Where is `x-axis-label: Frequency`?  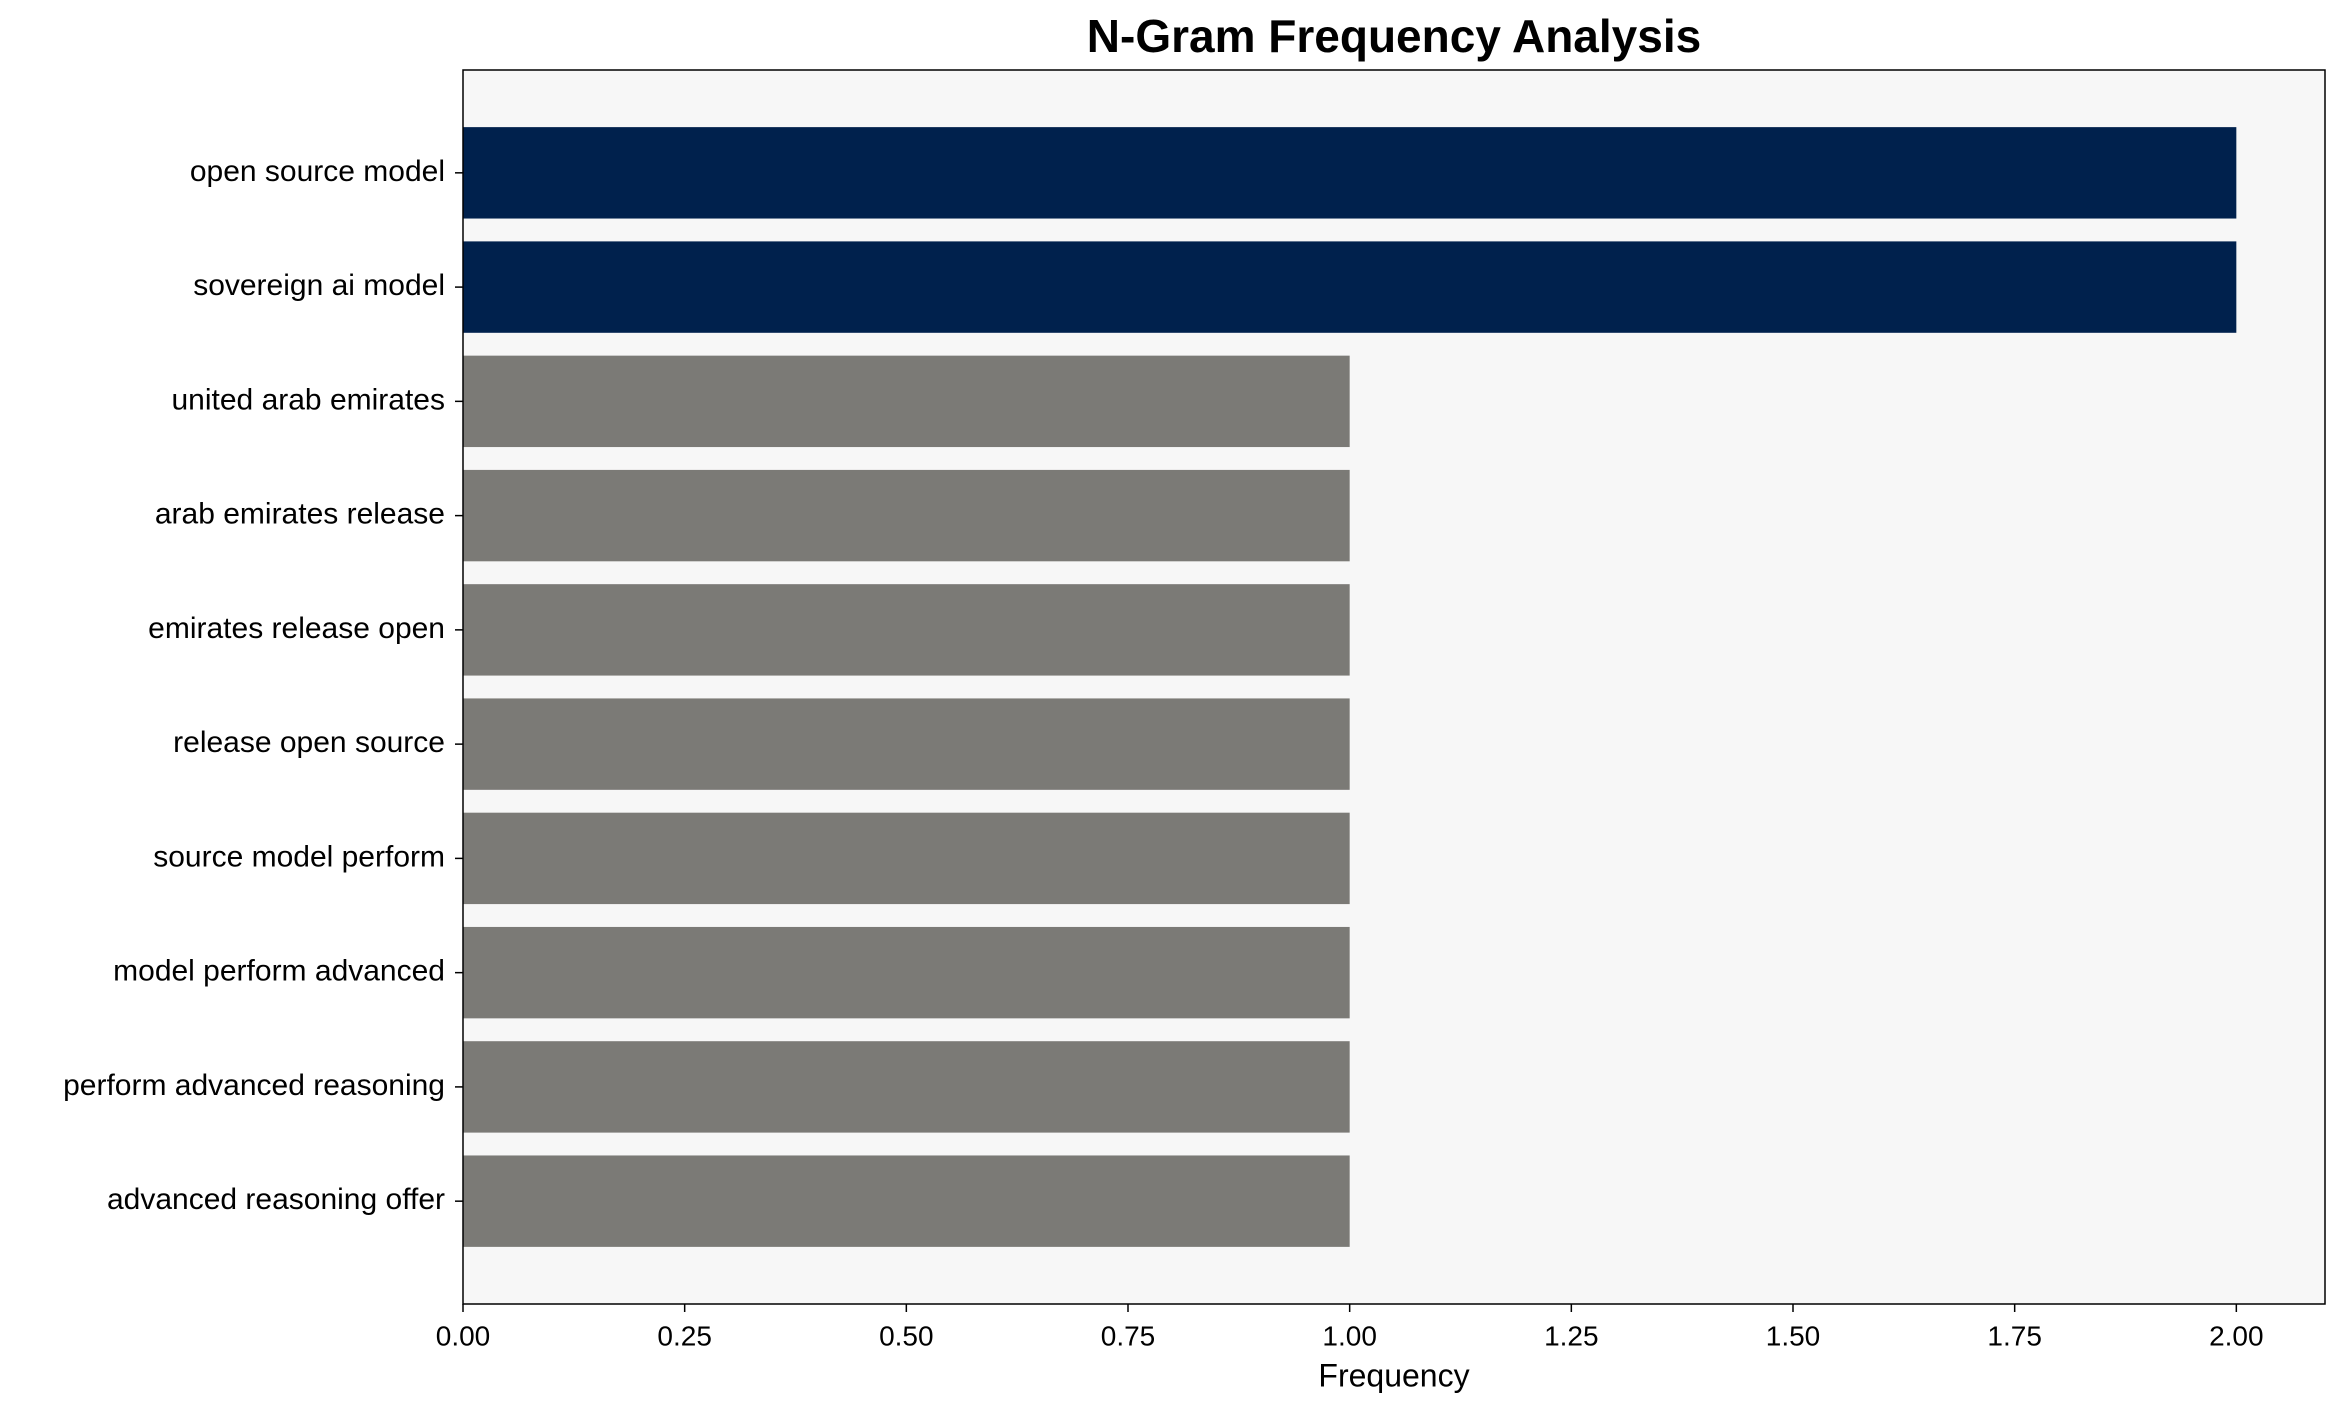
x-axis-label: Frequency is located at coordinates (1393, 1375).